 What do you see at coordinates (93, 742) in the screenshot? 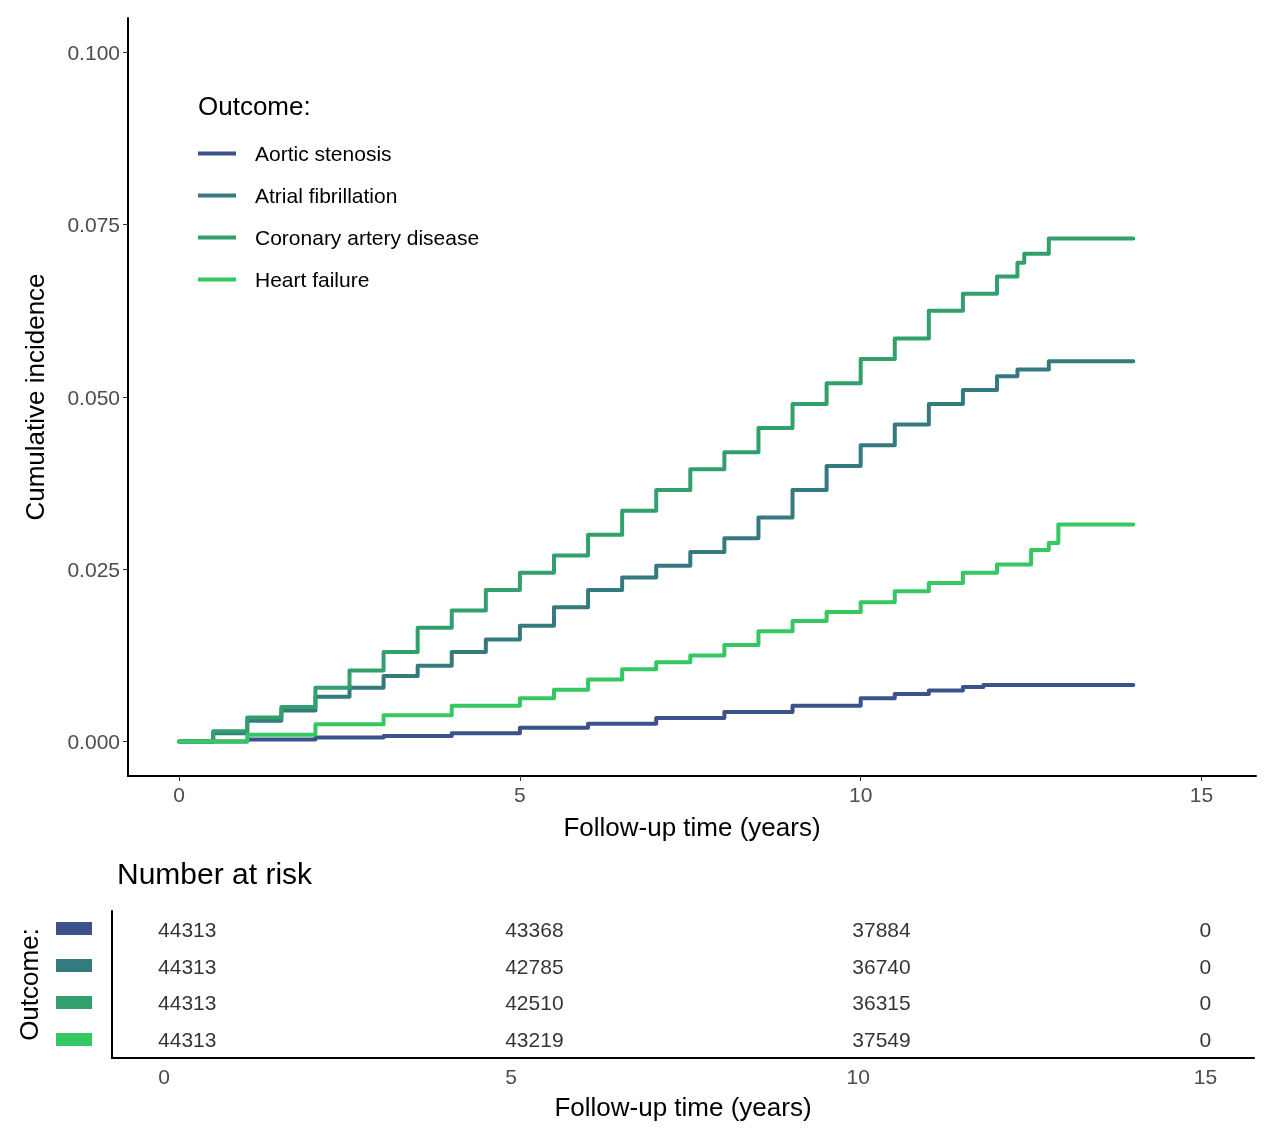
I see `y-tick-label: 0.000` at bounding box center [93, 742].